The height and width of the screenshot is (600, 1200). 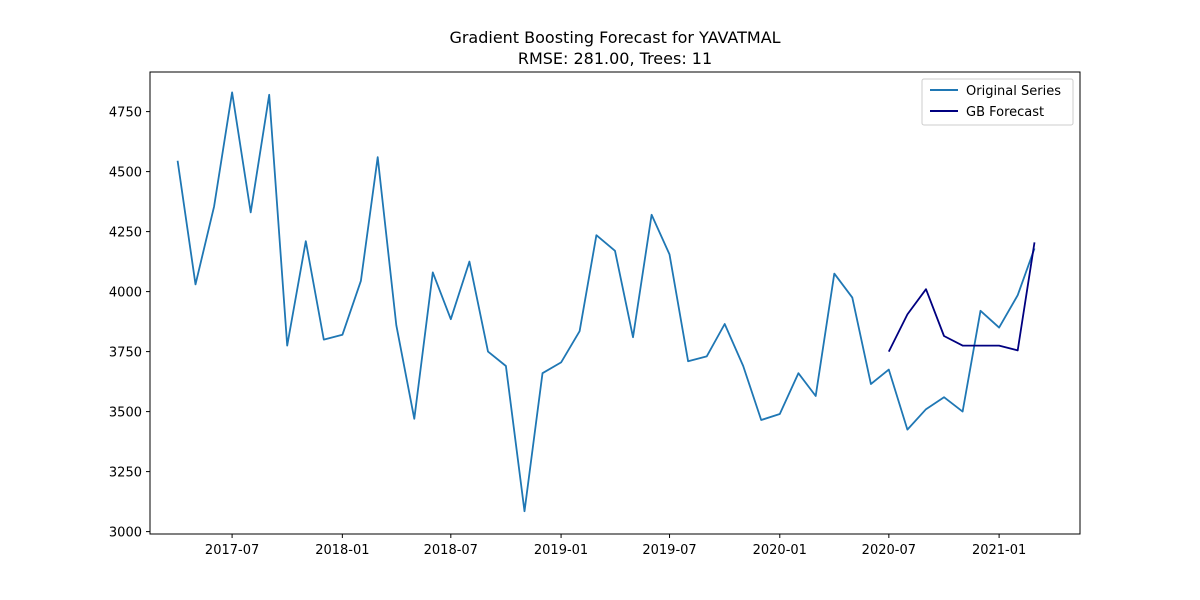 I want to click on x-tick-label: 2019-07, so click(x=669, y=550).